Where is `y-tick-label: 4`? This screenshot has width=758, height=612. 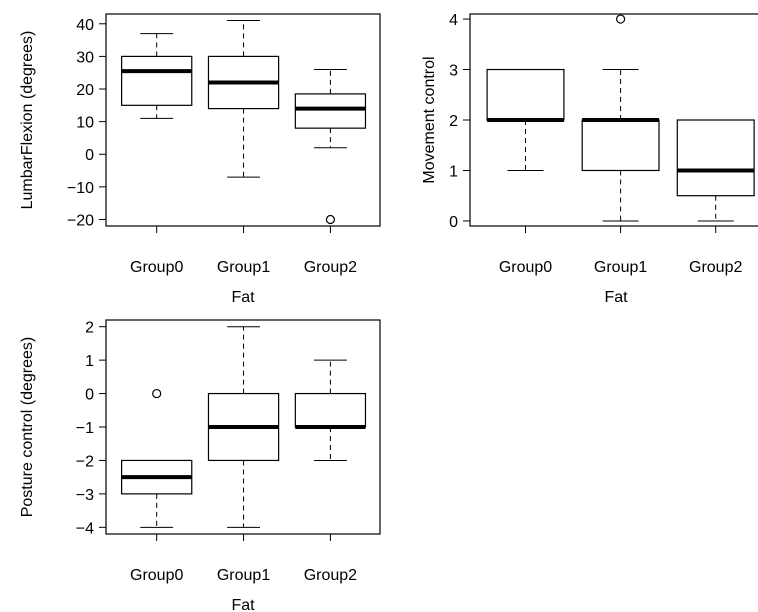
y-tick-label: 4 is located at coordinates (453, 20).